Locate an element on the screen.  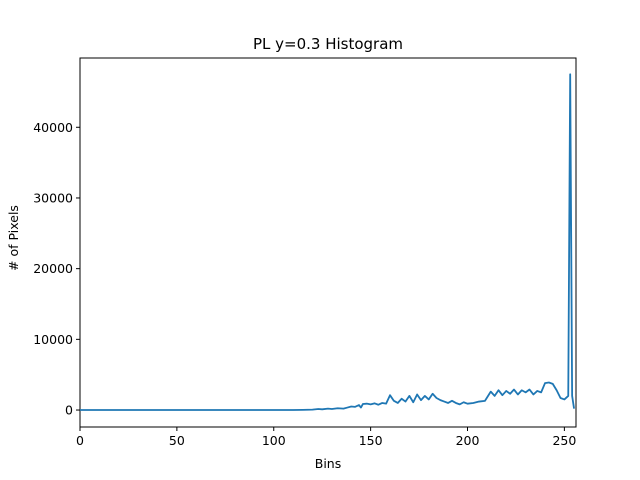
x-tick-label: 200 is located at coordinates (468, 440).